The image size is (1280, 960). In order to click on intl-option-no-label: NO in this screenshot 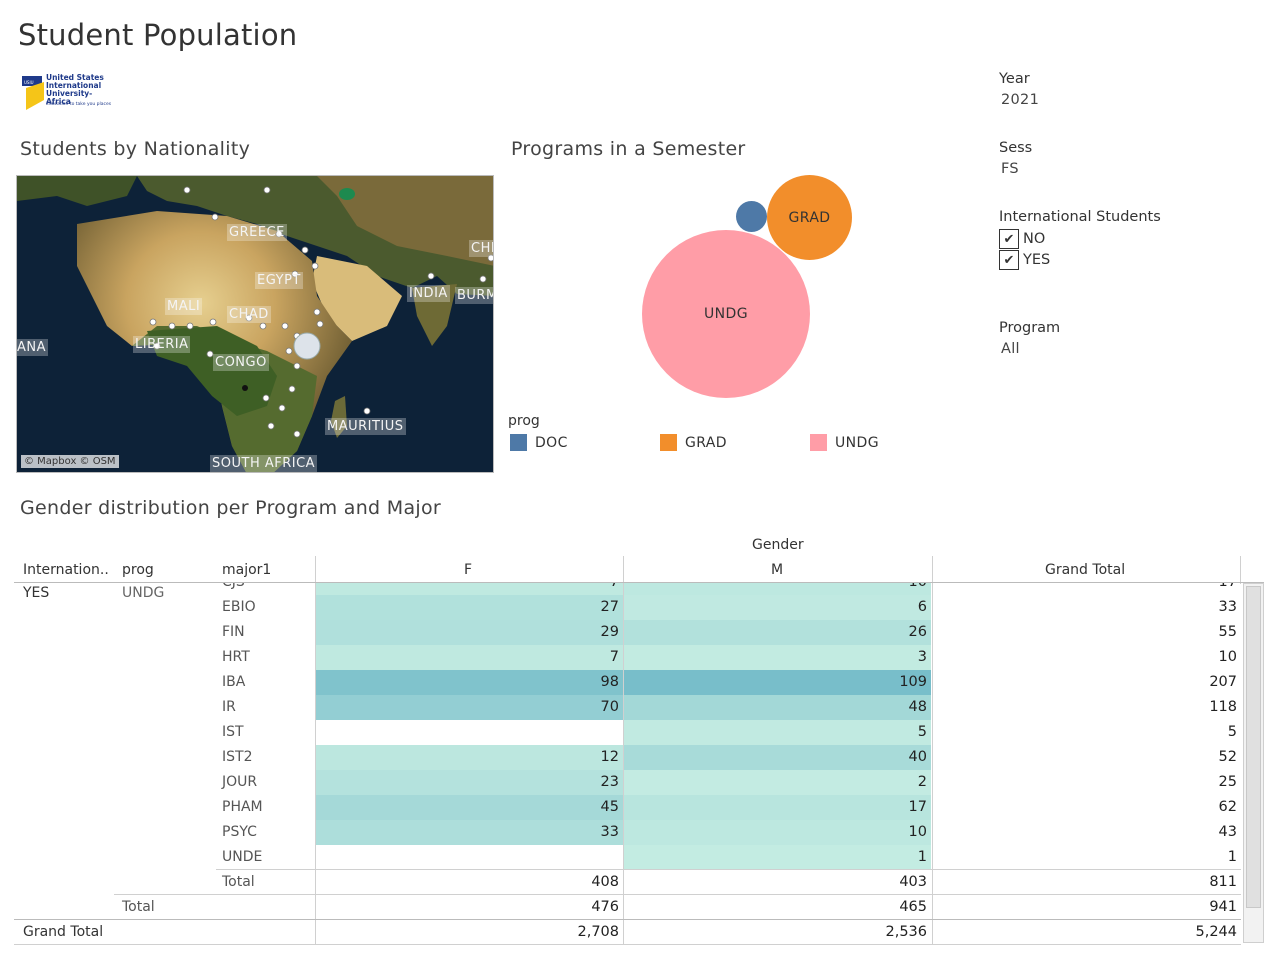, I will do `click(1034, 239)`.